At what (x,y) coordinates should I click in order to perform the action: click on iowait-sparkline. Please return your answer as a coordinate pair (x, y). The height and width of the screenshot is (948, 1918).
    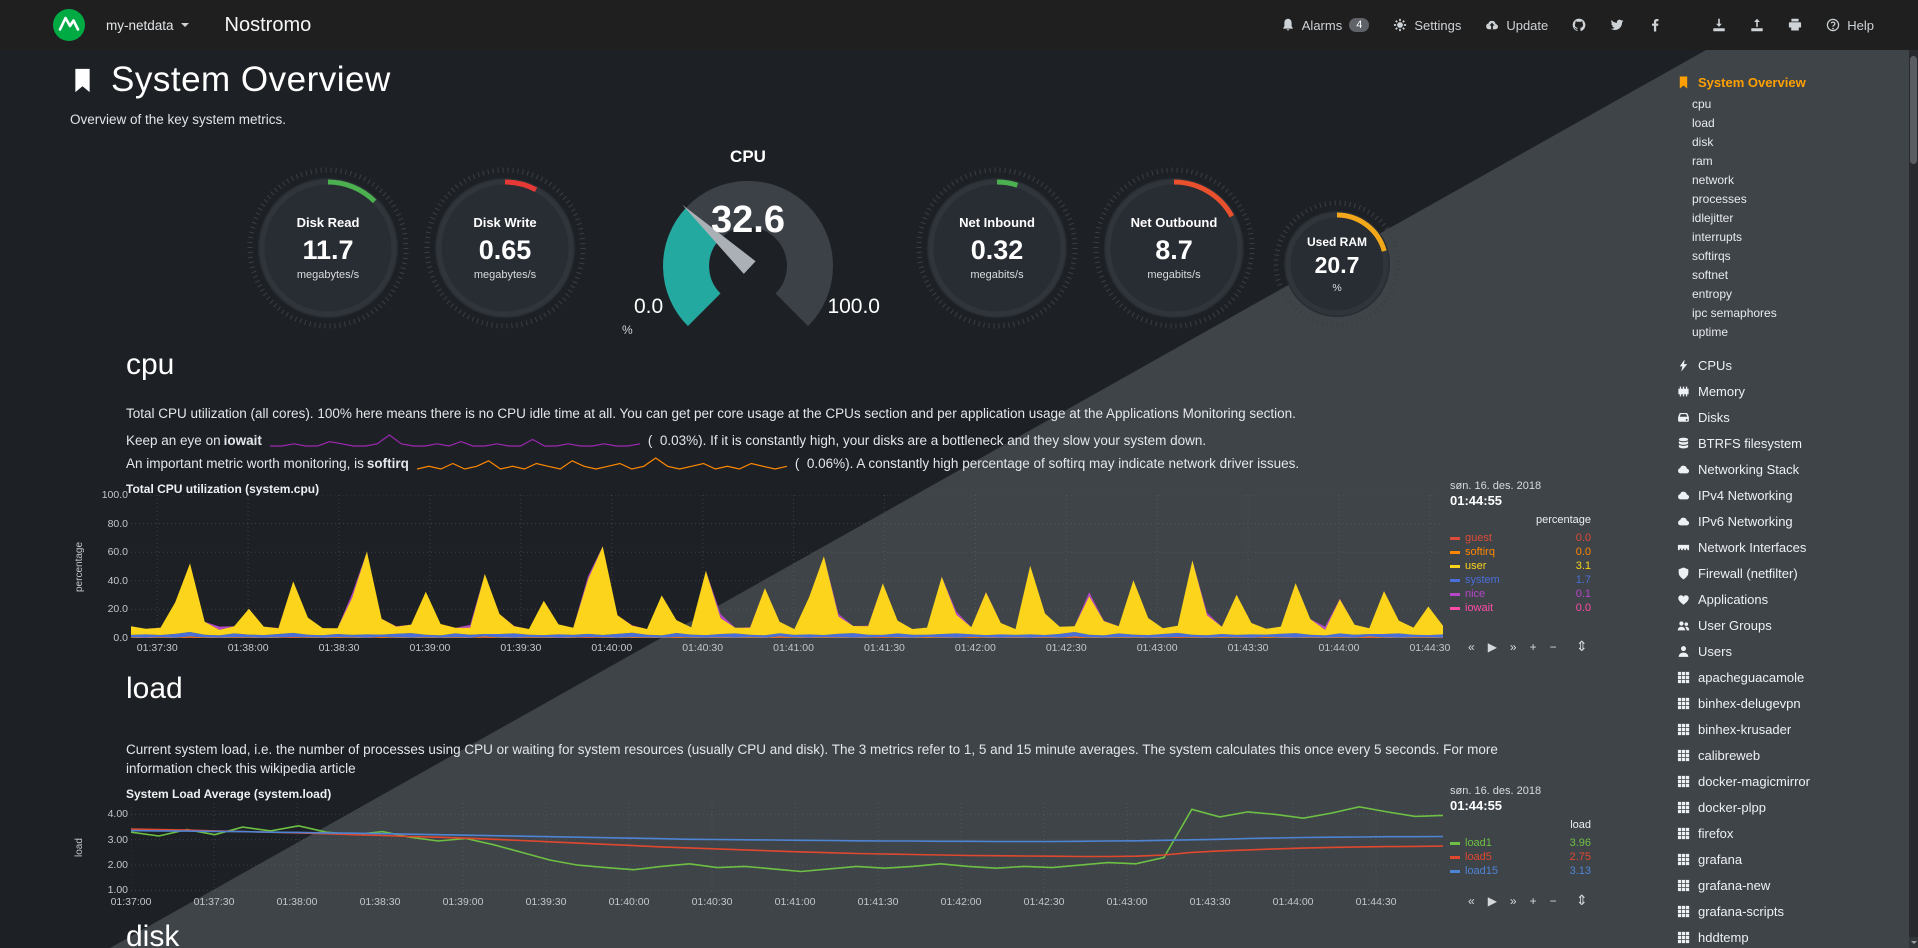
    Looking at the image, I should click on (454, 440).